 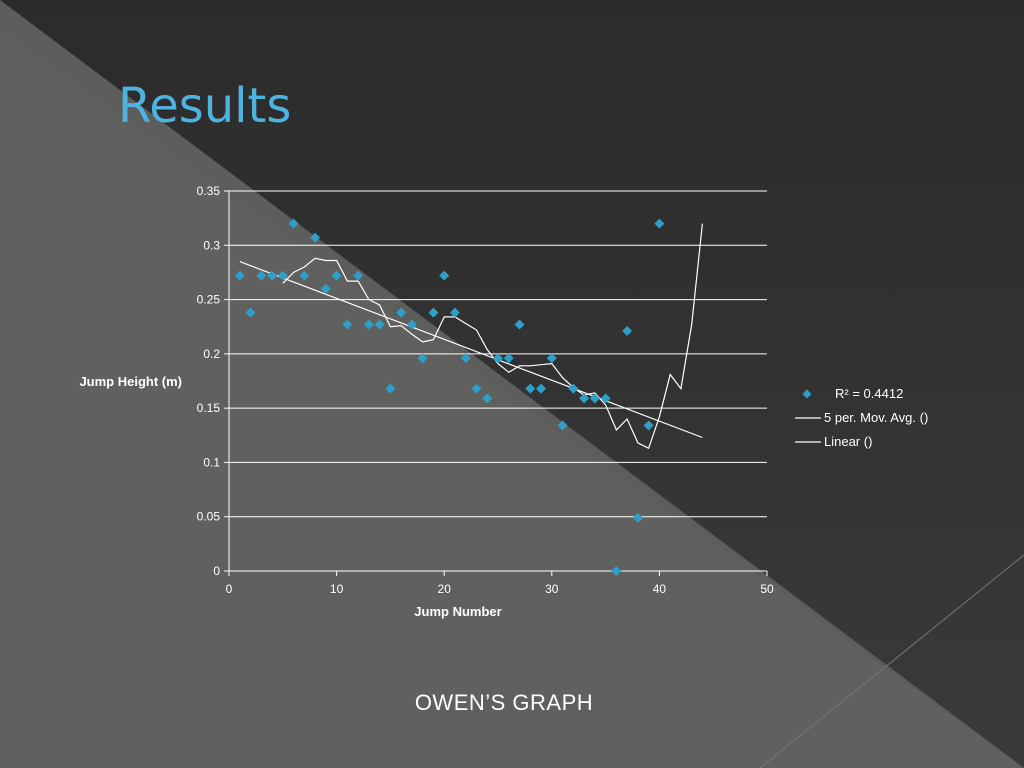 What do you see at coordinates (211, 245) in the screenshot?
I see `y-tick-label: 0.3` at bounding box center [211, 245].